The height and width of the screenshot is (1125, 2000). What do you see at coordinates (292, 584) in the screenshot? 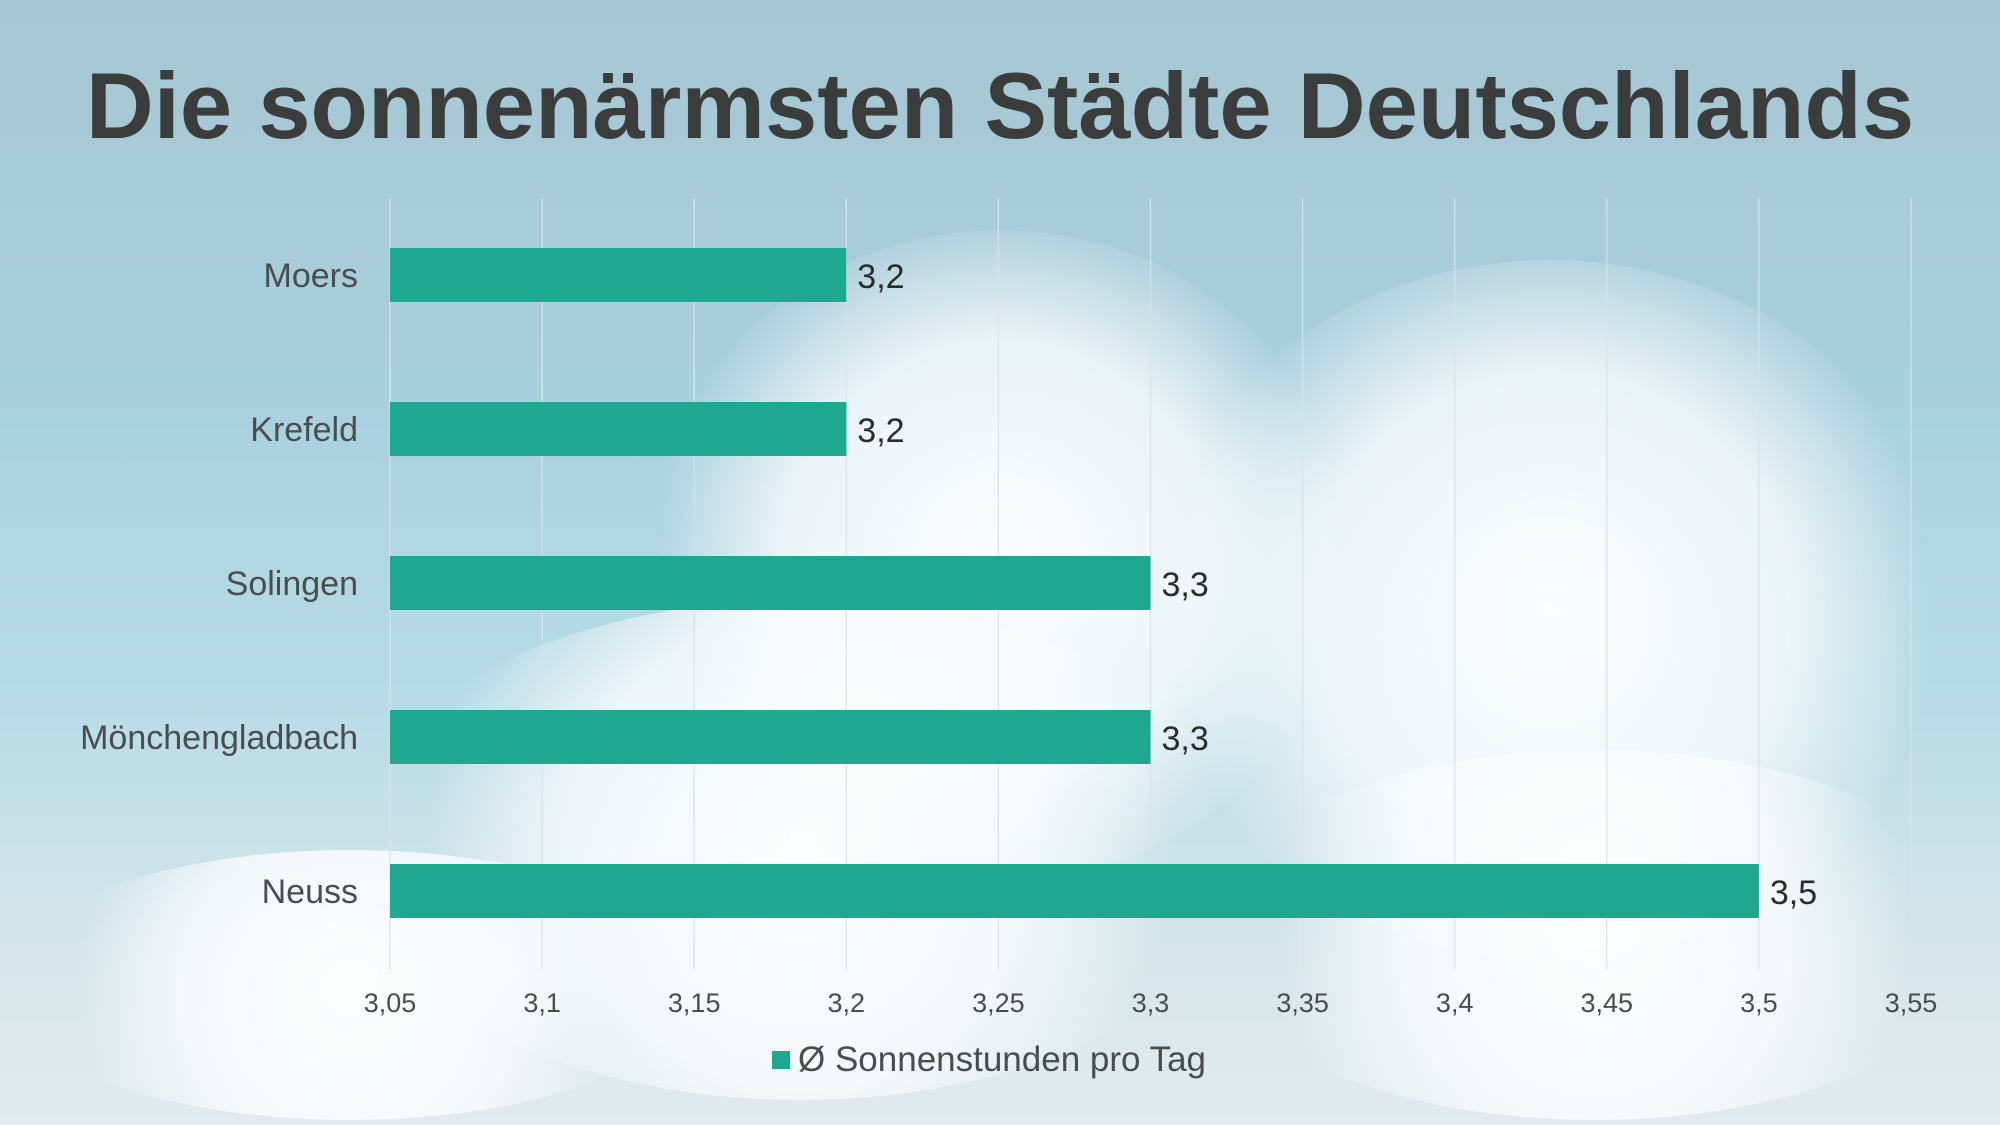
I see `category-label: Solingen` at bounding box center [292, 584].